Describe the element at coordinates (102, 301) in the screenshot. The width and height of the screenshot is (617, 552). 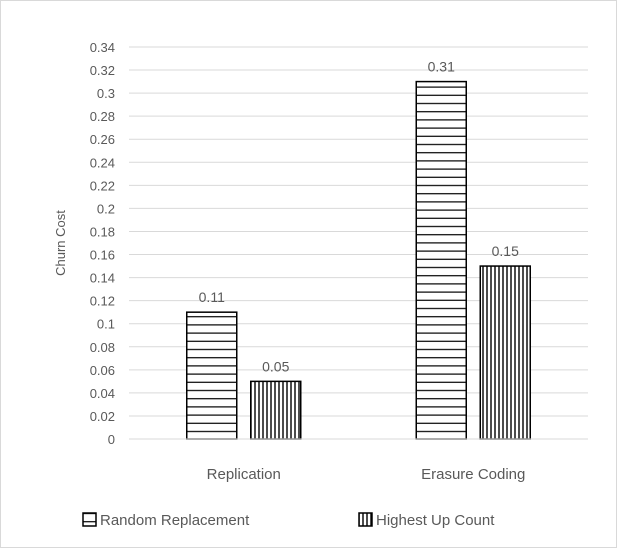
I see `y-tick-label: 0.12` at that location.